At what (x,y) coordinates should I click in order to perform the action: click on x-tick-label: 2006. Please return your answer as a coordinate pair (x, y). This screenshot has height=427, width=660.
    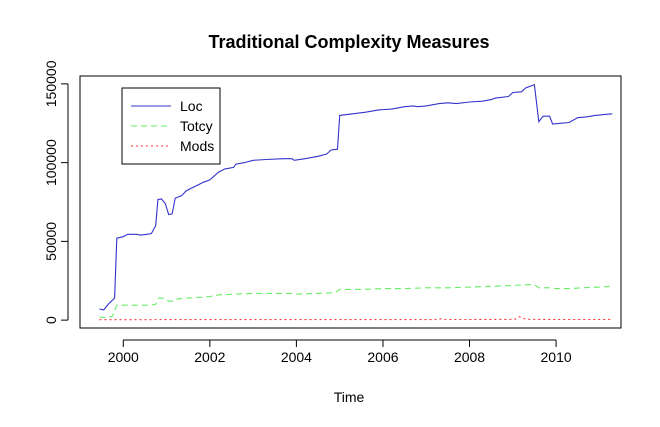
    Looking at the image, I should click on (382, 357).